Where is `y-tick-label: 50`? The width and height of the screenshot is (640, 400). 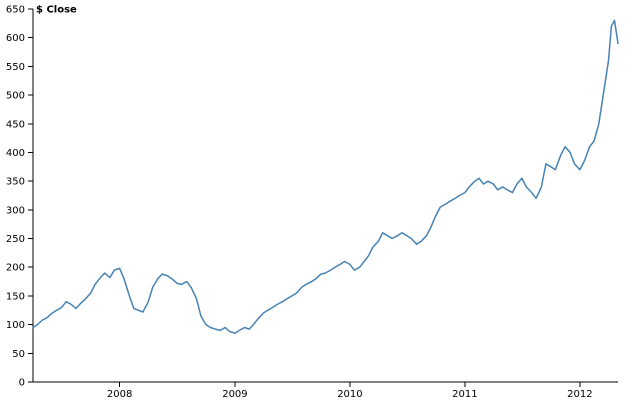 y-tick-label: 50 is located at coordinates (18, 354).